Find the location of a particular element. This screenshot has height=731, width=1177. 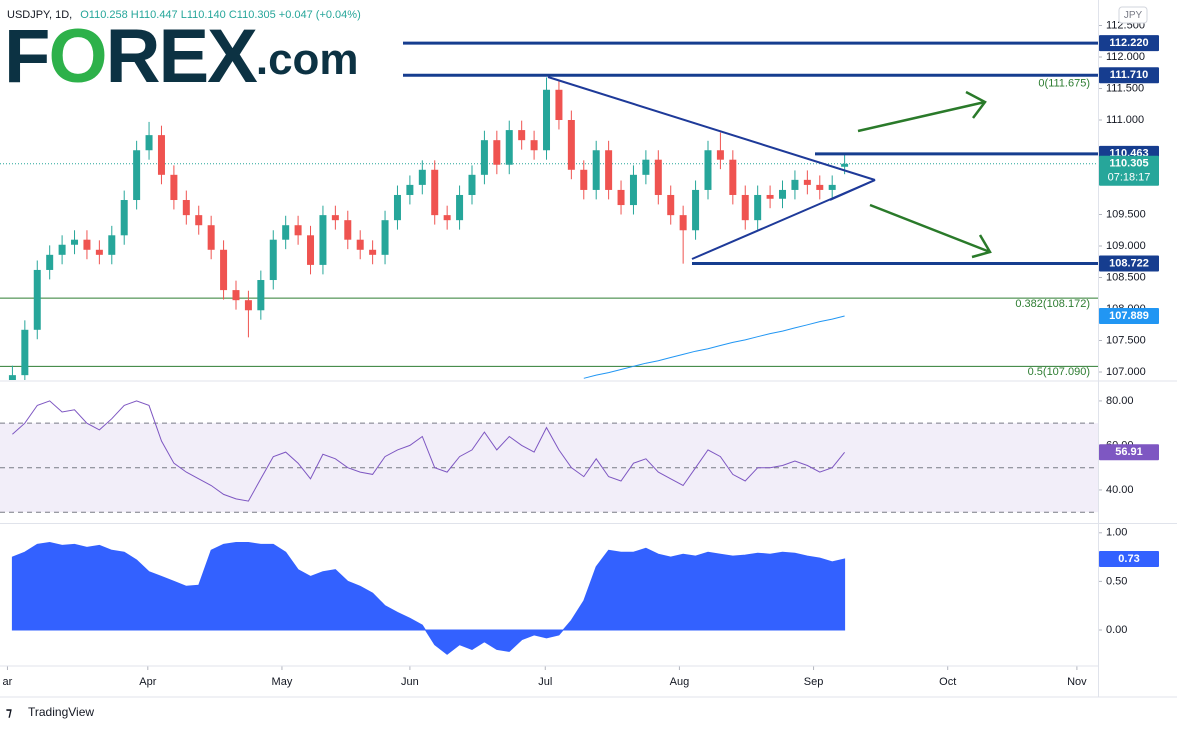

ma-label: 107.889 is located at coordinates (1129, 316).